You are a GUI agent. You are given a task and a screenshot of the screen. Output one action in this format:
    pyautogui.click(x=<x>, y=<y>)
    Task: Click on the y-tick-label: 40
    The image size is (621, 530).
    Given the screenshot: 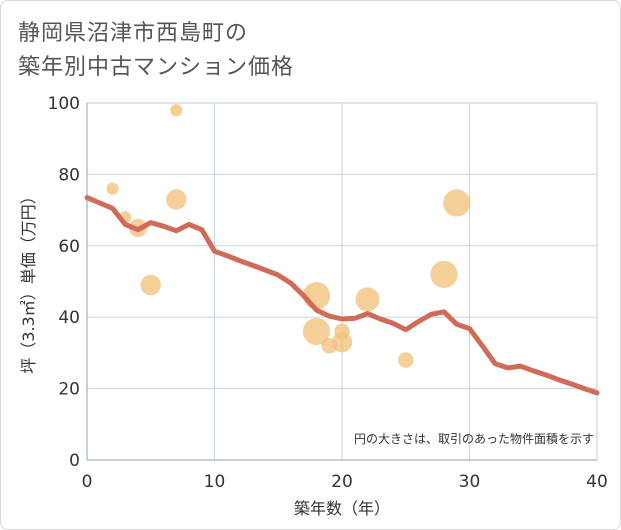 What is the action you would take?
    pyautogui.click(x=69, y=318)
    